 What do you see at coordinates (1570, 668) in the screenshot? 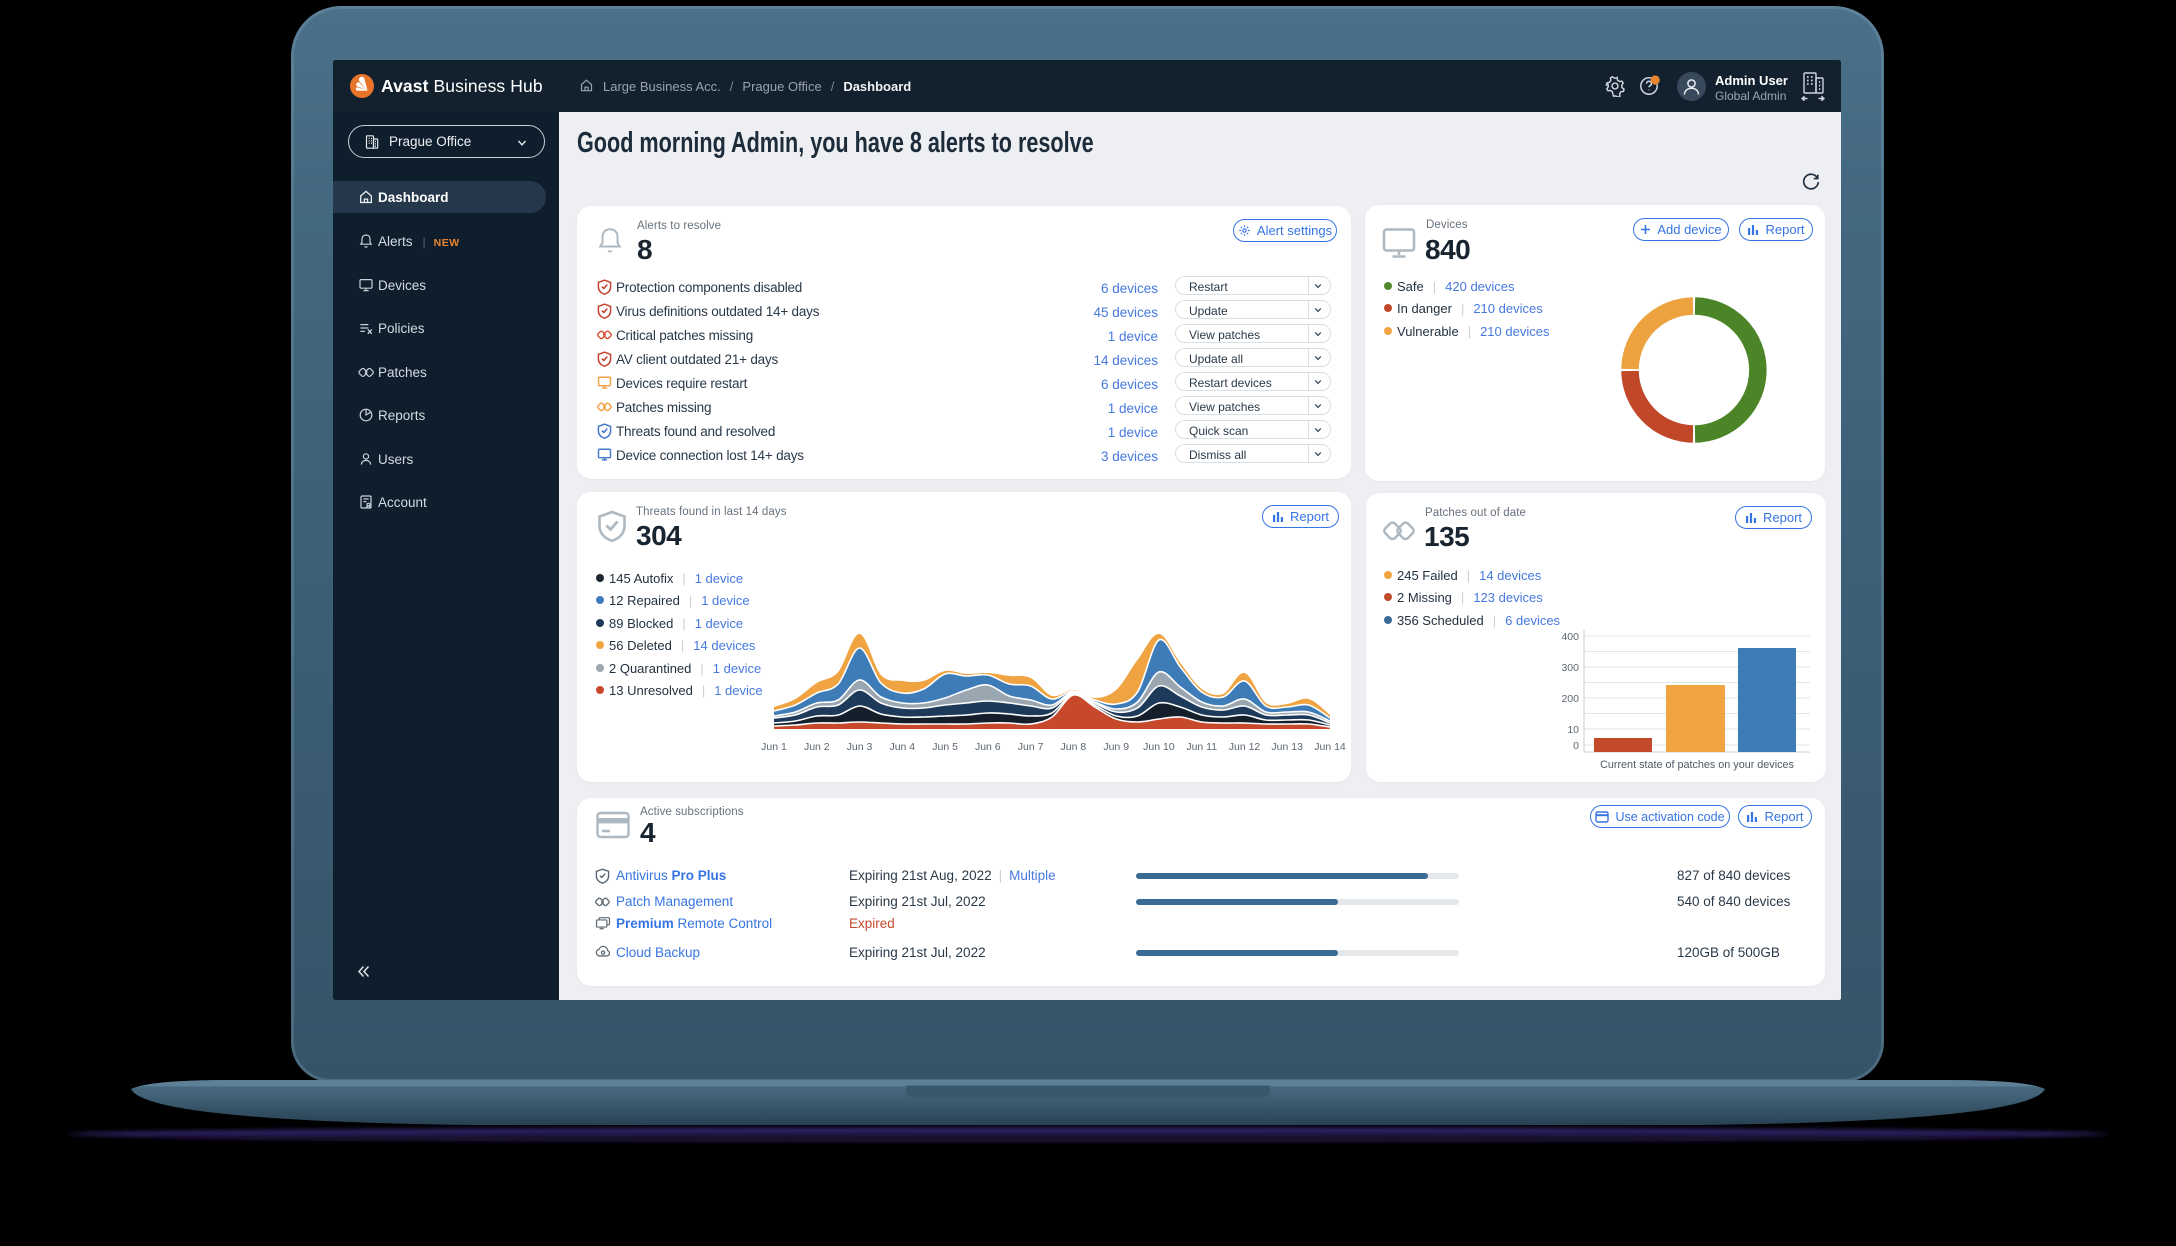
I see `svg-text: 300` at bounding box center [1570, 668].